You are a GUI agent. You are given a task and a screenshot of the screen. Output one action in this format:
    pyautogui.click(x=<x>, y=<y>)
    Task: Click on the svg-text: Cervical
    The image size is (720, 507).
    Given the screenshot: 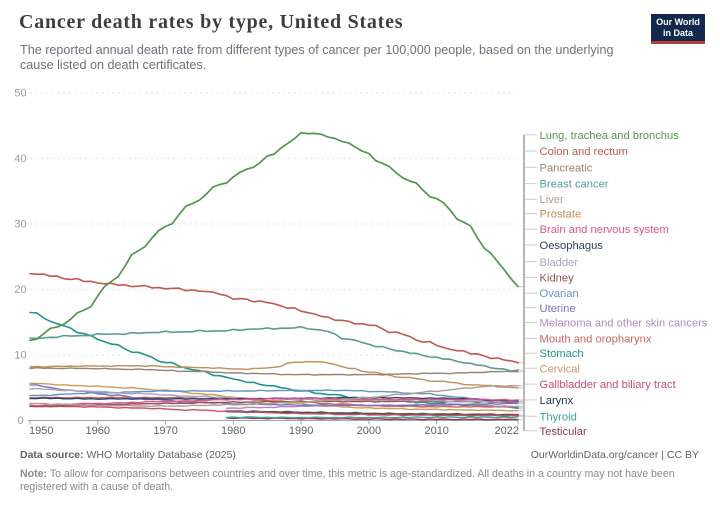 What is the action you would take?
    pyautogui.click(x=560, y=369)
    